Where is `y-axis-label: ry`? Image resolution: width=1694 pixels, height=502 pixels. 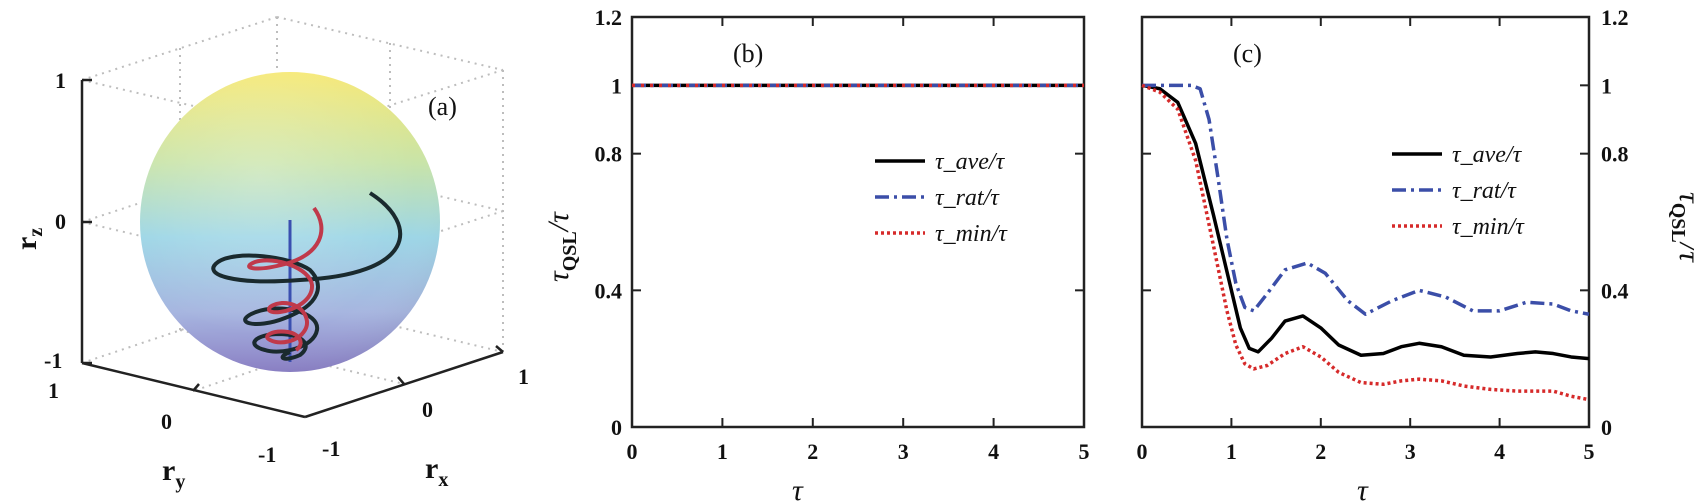 y-axis-label: ry is located at coordinates (173, 473).